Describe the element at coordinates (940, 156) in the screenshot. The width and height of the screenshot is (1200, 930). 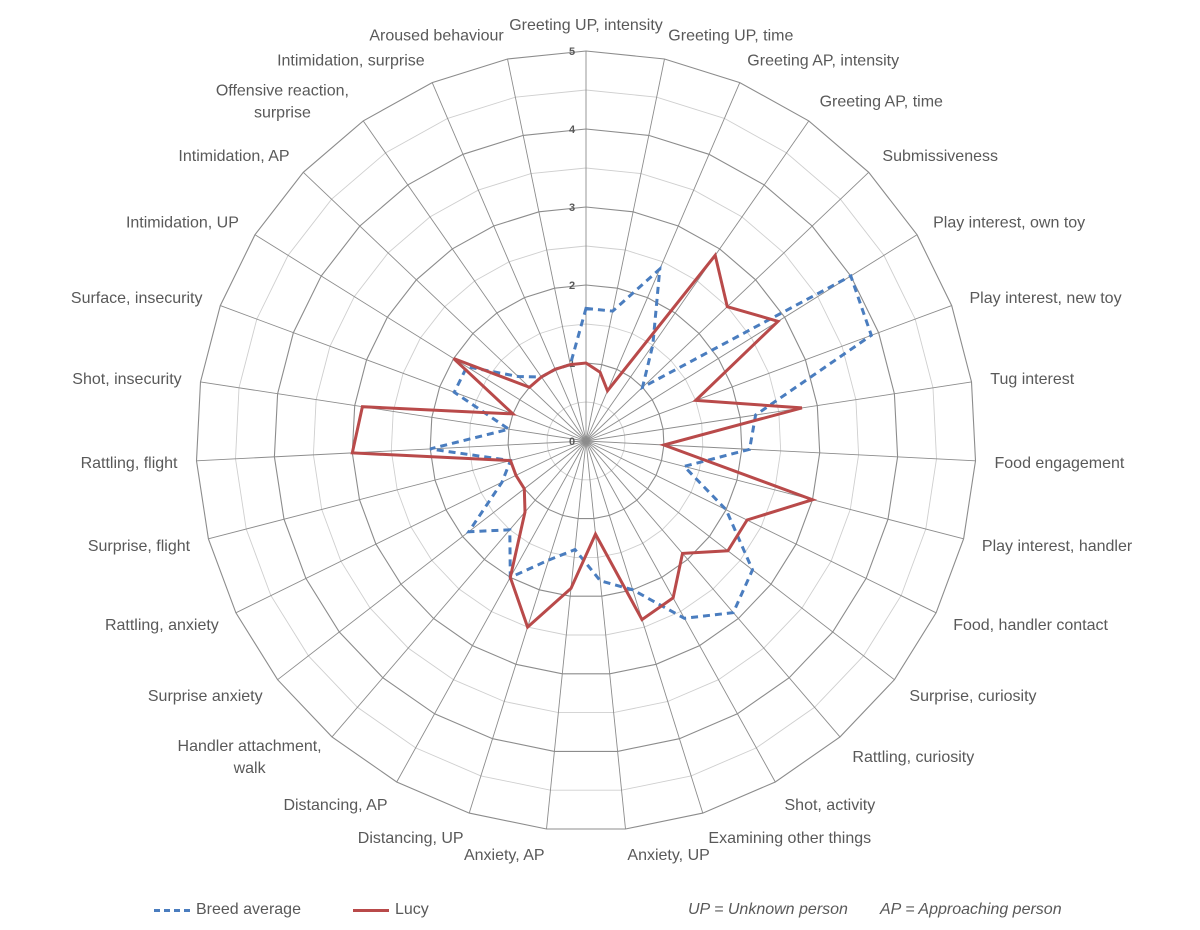
I see `axis-label-submissiveness: Submissiveness` at that location.